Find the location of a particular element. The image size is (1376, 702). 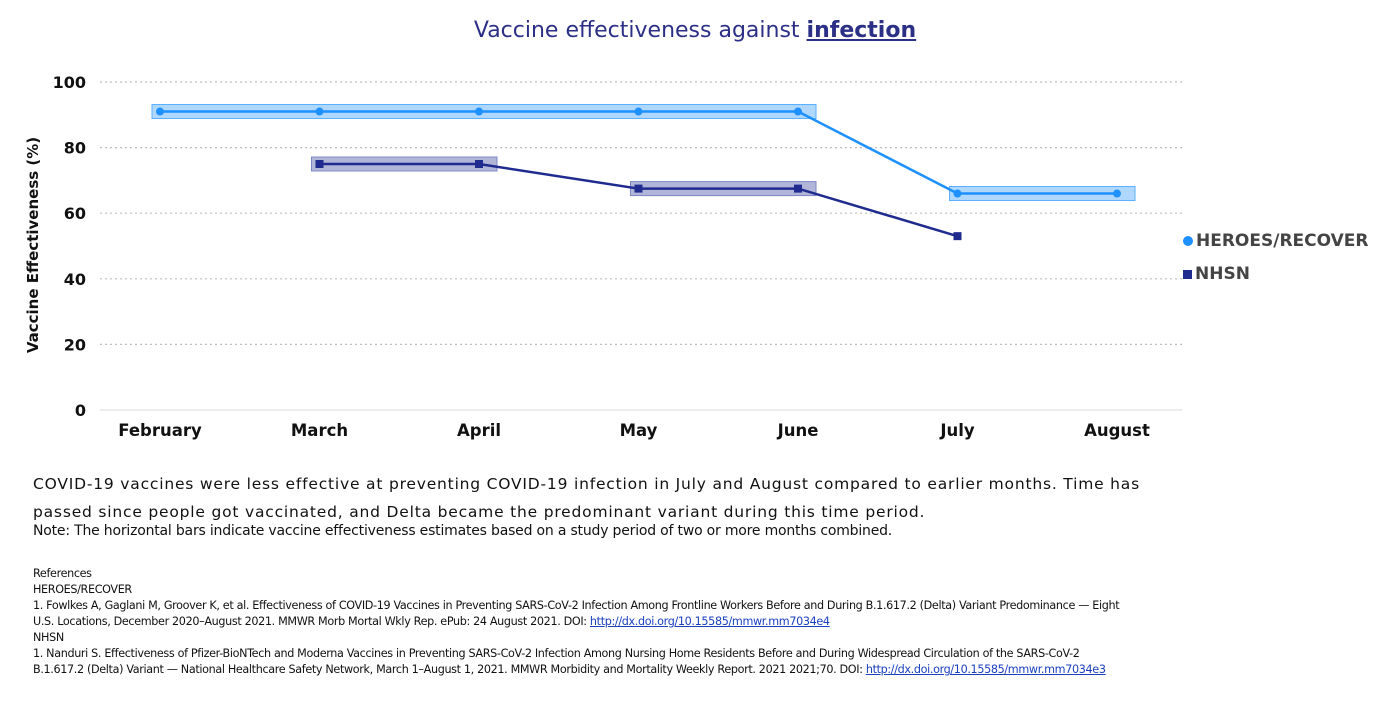

legend-label-nhsn: NHSN is located at coordinates (1222, 274).